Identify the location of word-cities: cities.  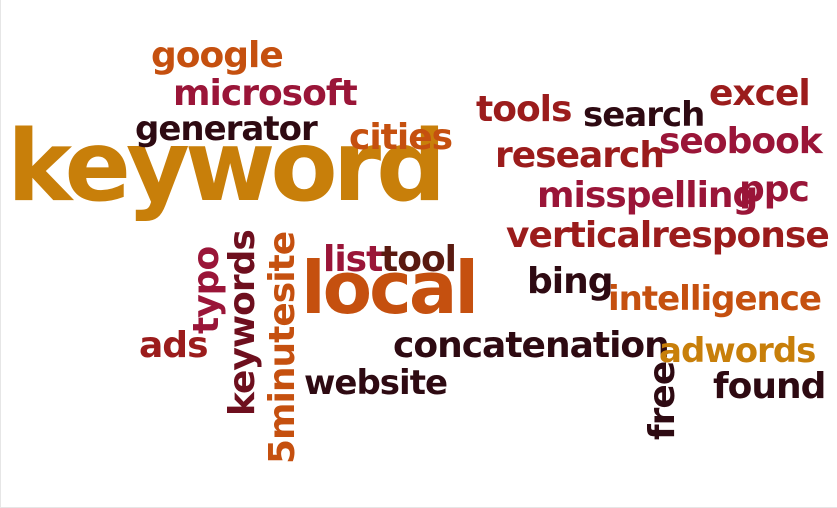
(401, 137).